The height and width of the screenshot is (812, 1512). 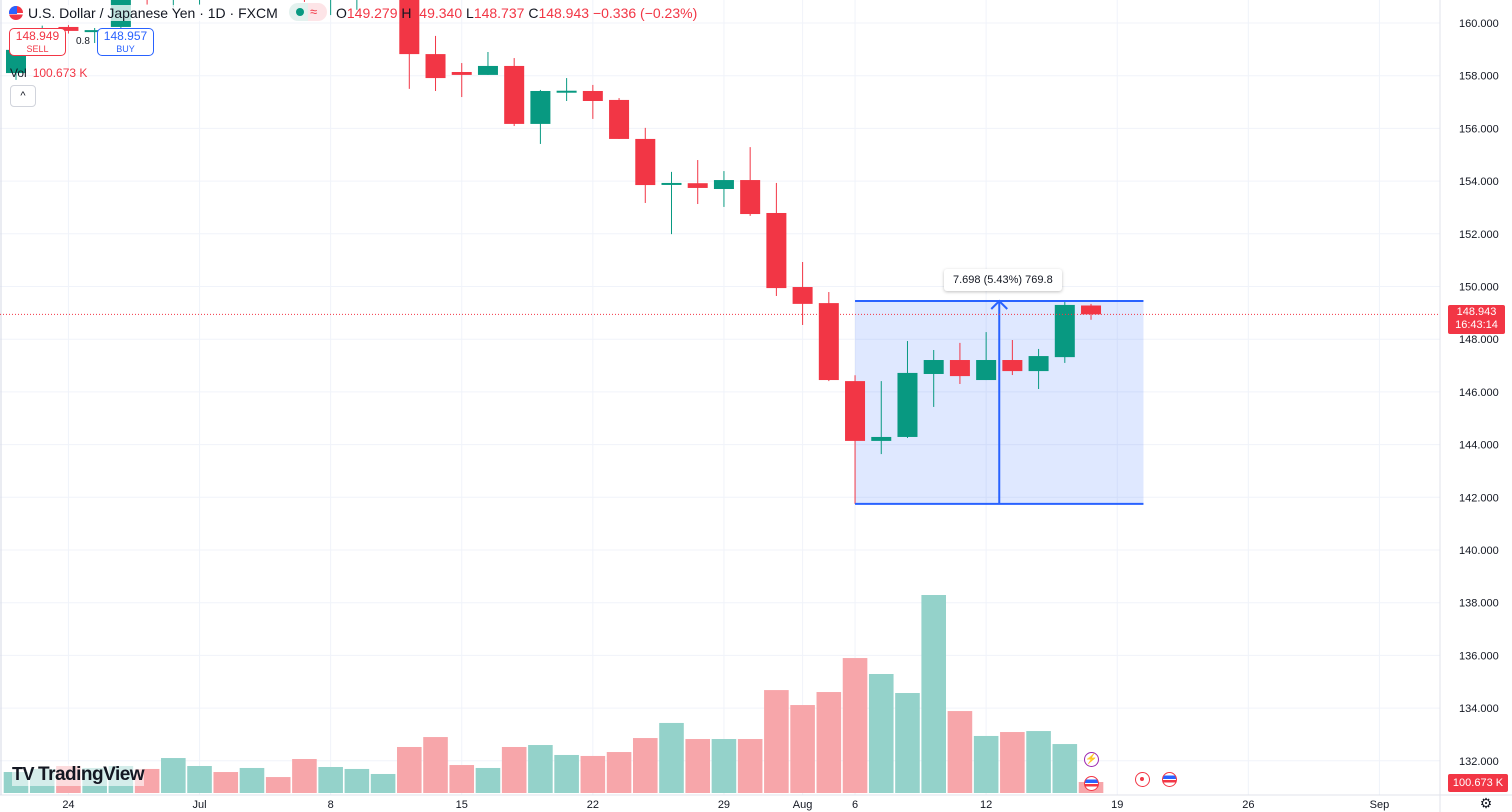 What do you see at coordinates (200, 805) in the screenshot?
I see `x-tick-label: Jul` at bounding box center [200, 805].